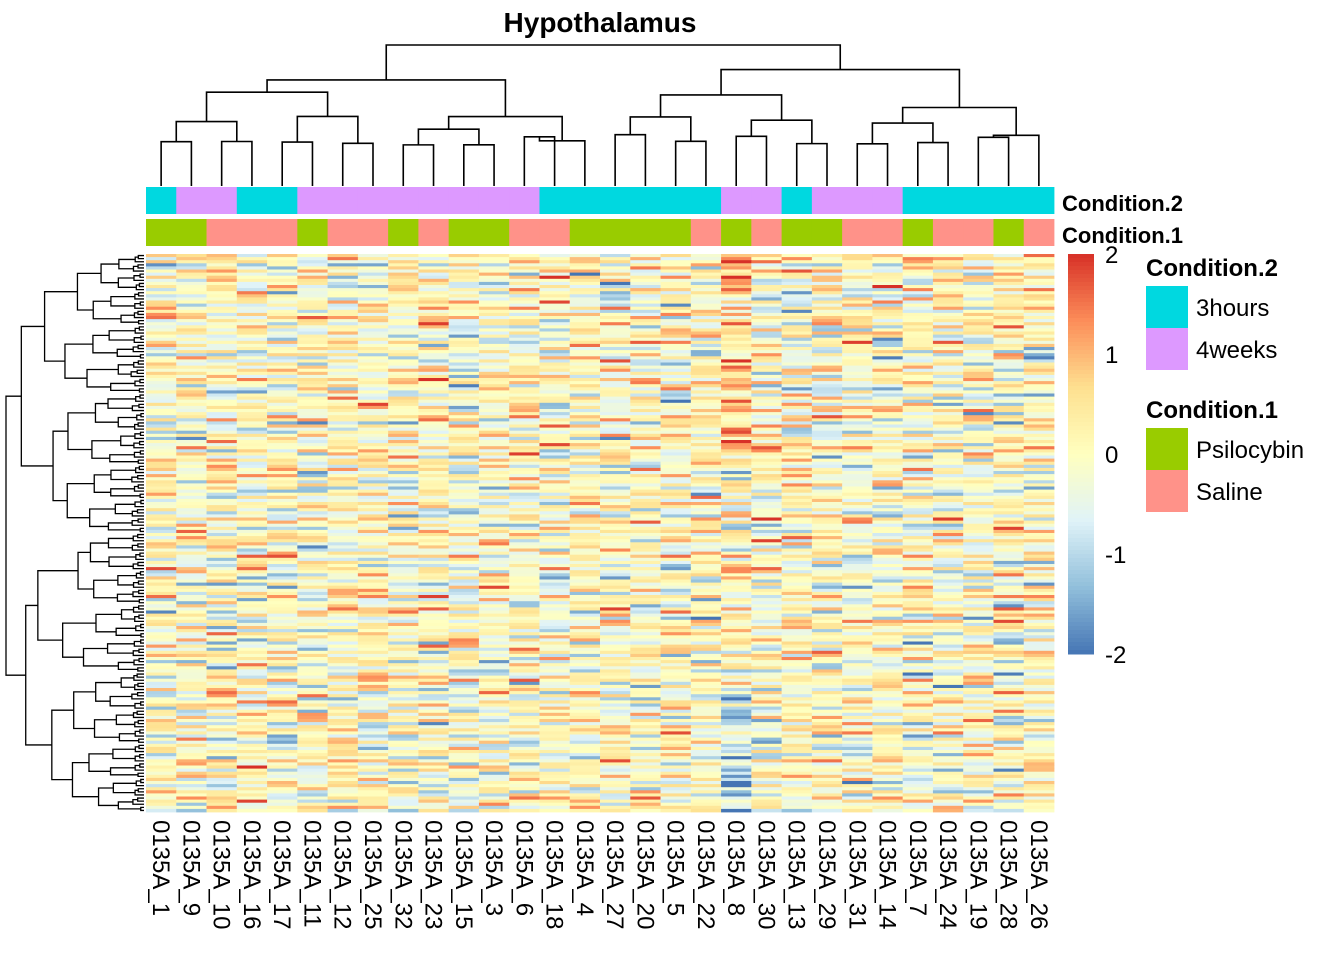 This screenshot has height=960, width=1344. I want to click on row-dendrogram, so click(74, 533).